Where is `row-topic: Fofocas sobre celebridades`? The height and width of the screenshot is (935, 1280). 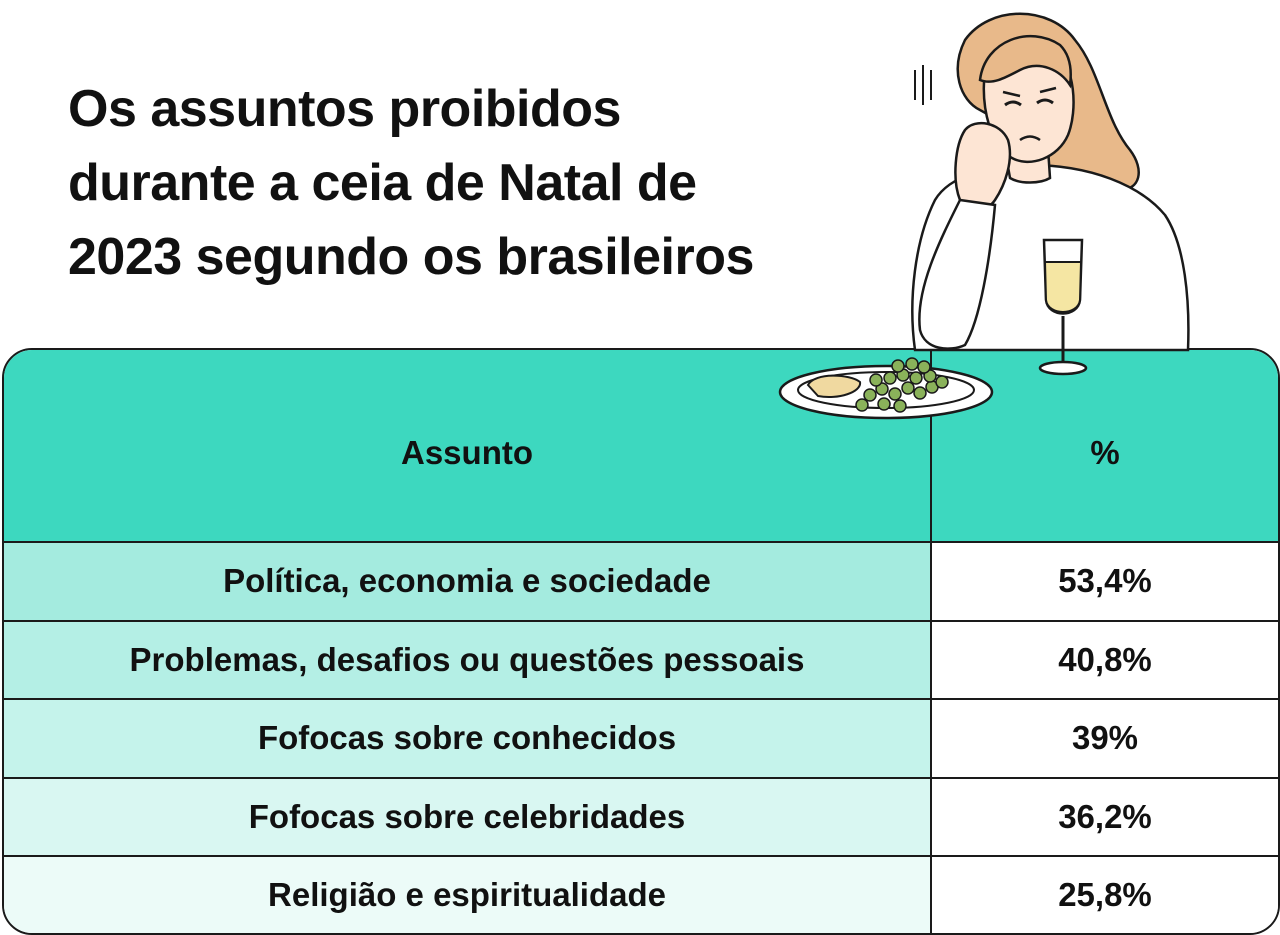
row-topic: Fofocas sobre celebridades is located at coordinates (468, 817).